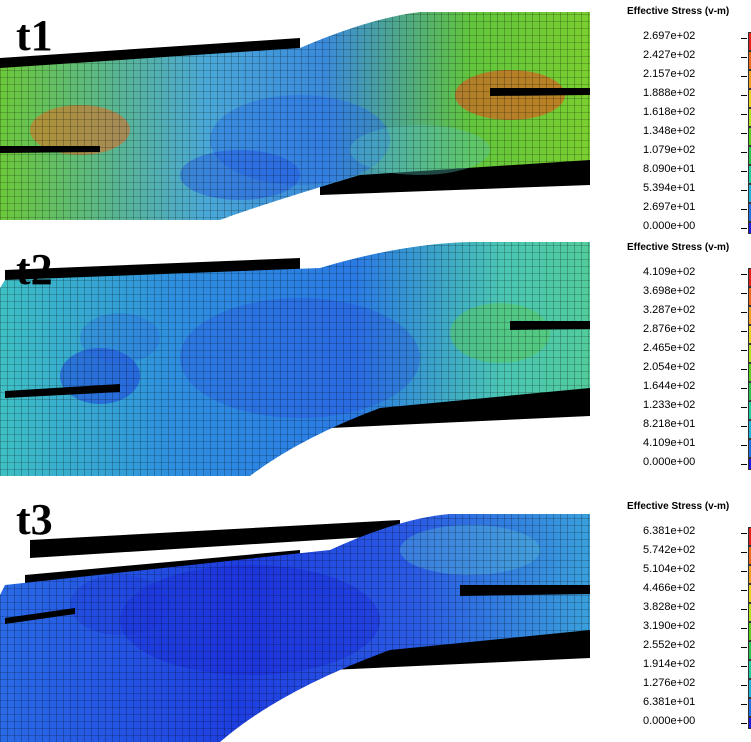 The height and width of the screenshot is (742, 751). What do you see at coordinates (678, 506) in the screenshot?
I see `legend-title-t3: Effective Stress (v-m)` at bounding box center [678, 506].